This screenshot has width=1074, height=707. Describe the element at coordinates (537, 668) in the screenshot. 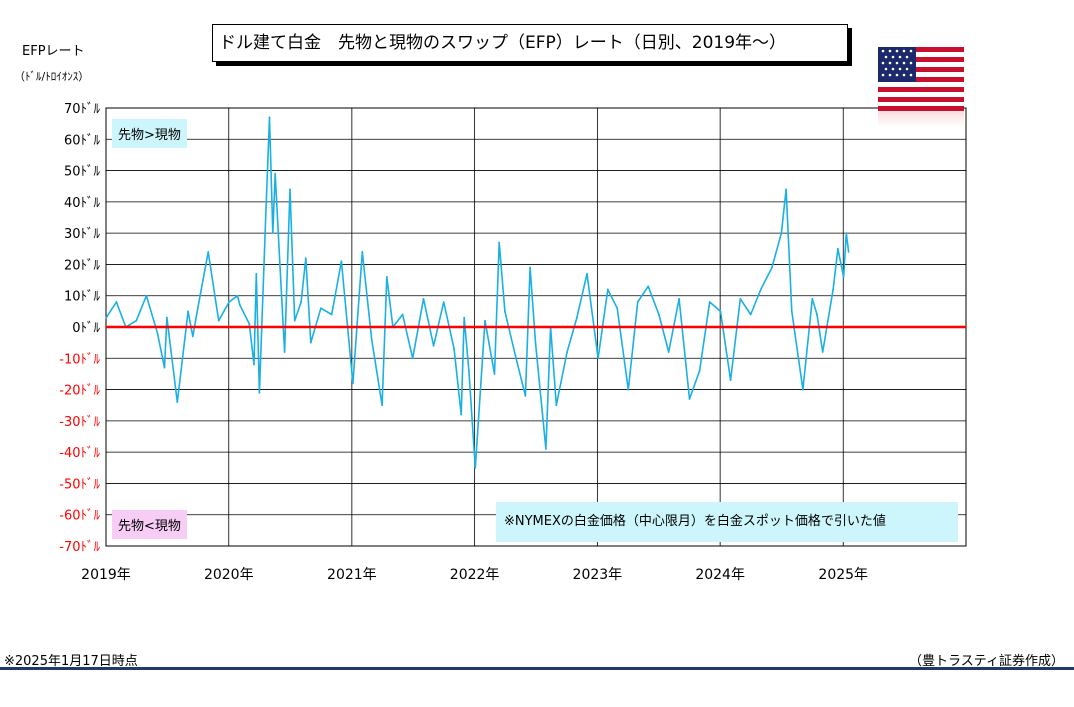

I see `footer-divider` at that location.